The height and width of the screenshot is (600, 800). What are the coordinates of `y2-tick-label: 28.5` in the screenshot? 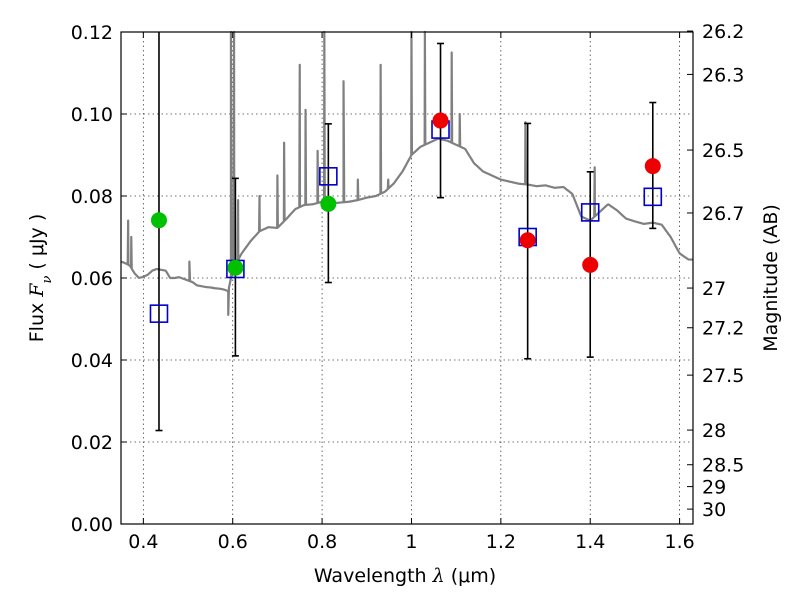 It's located at (723, 466).